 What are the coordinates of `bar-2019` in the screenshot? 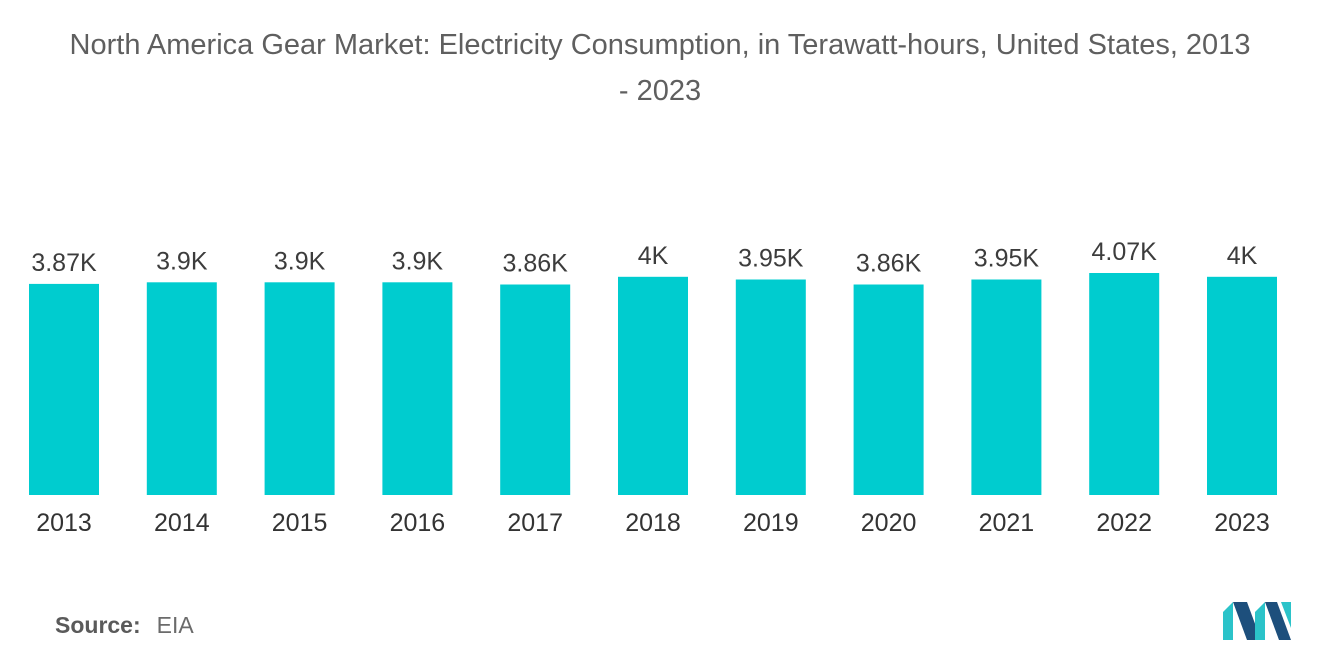 It's located at (770, 387).